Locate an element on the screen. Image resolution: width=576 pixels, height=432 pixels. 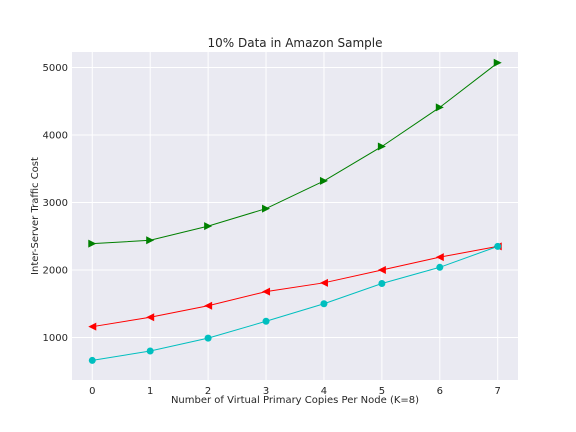
x-tick-label: 6 is located at coordinates (440, 391).